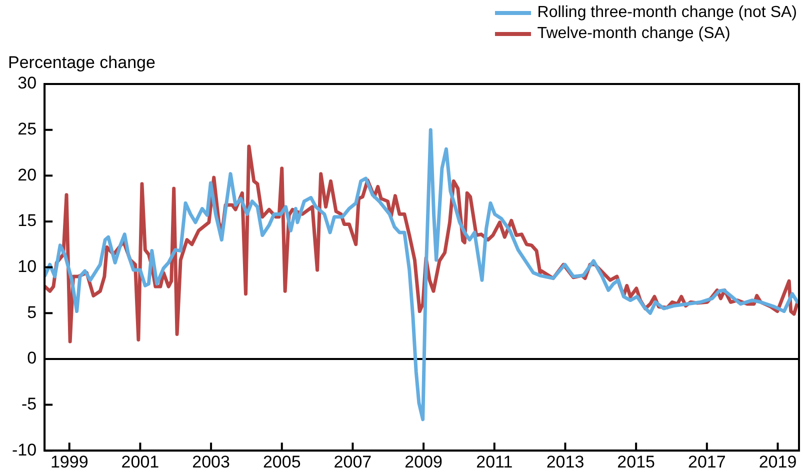 Image resolution: width=803 pixels, height=475 pixels. I want to click on y-tick-label: 0, so click(32, 358).